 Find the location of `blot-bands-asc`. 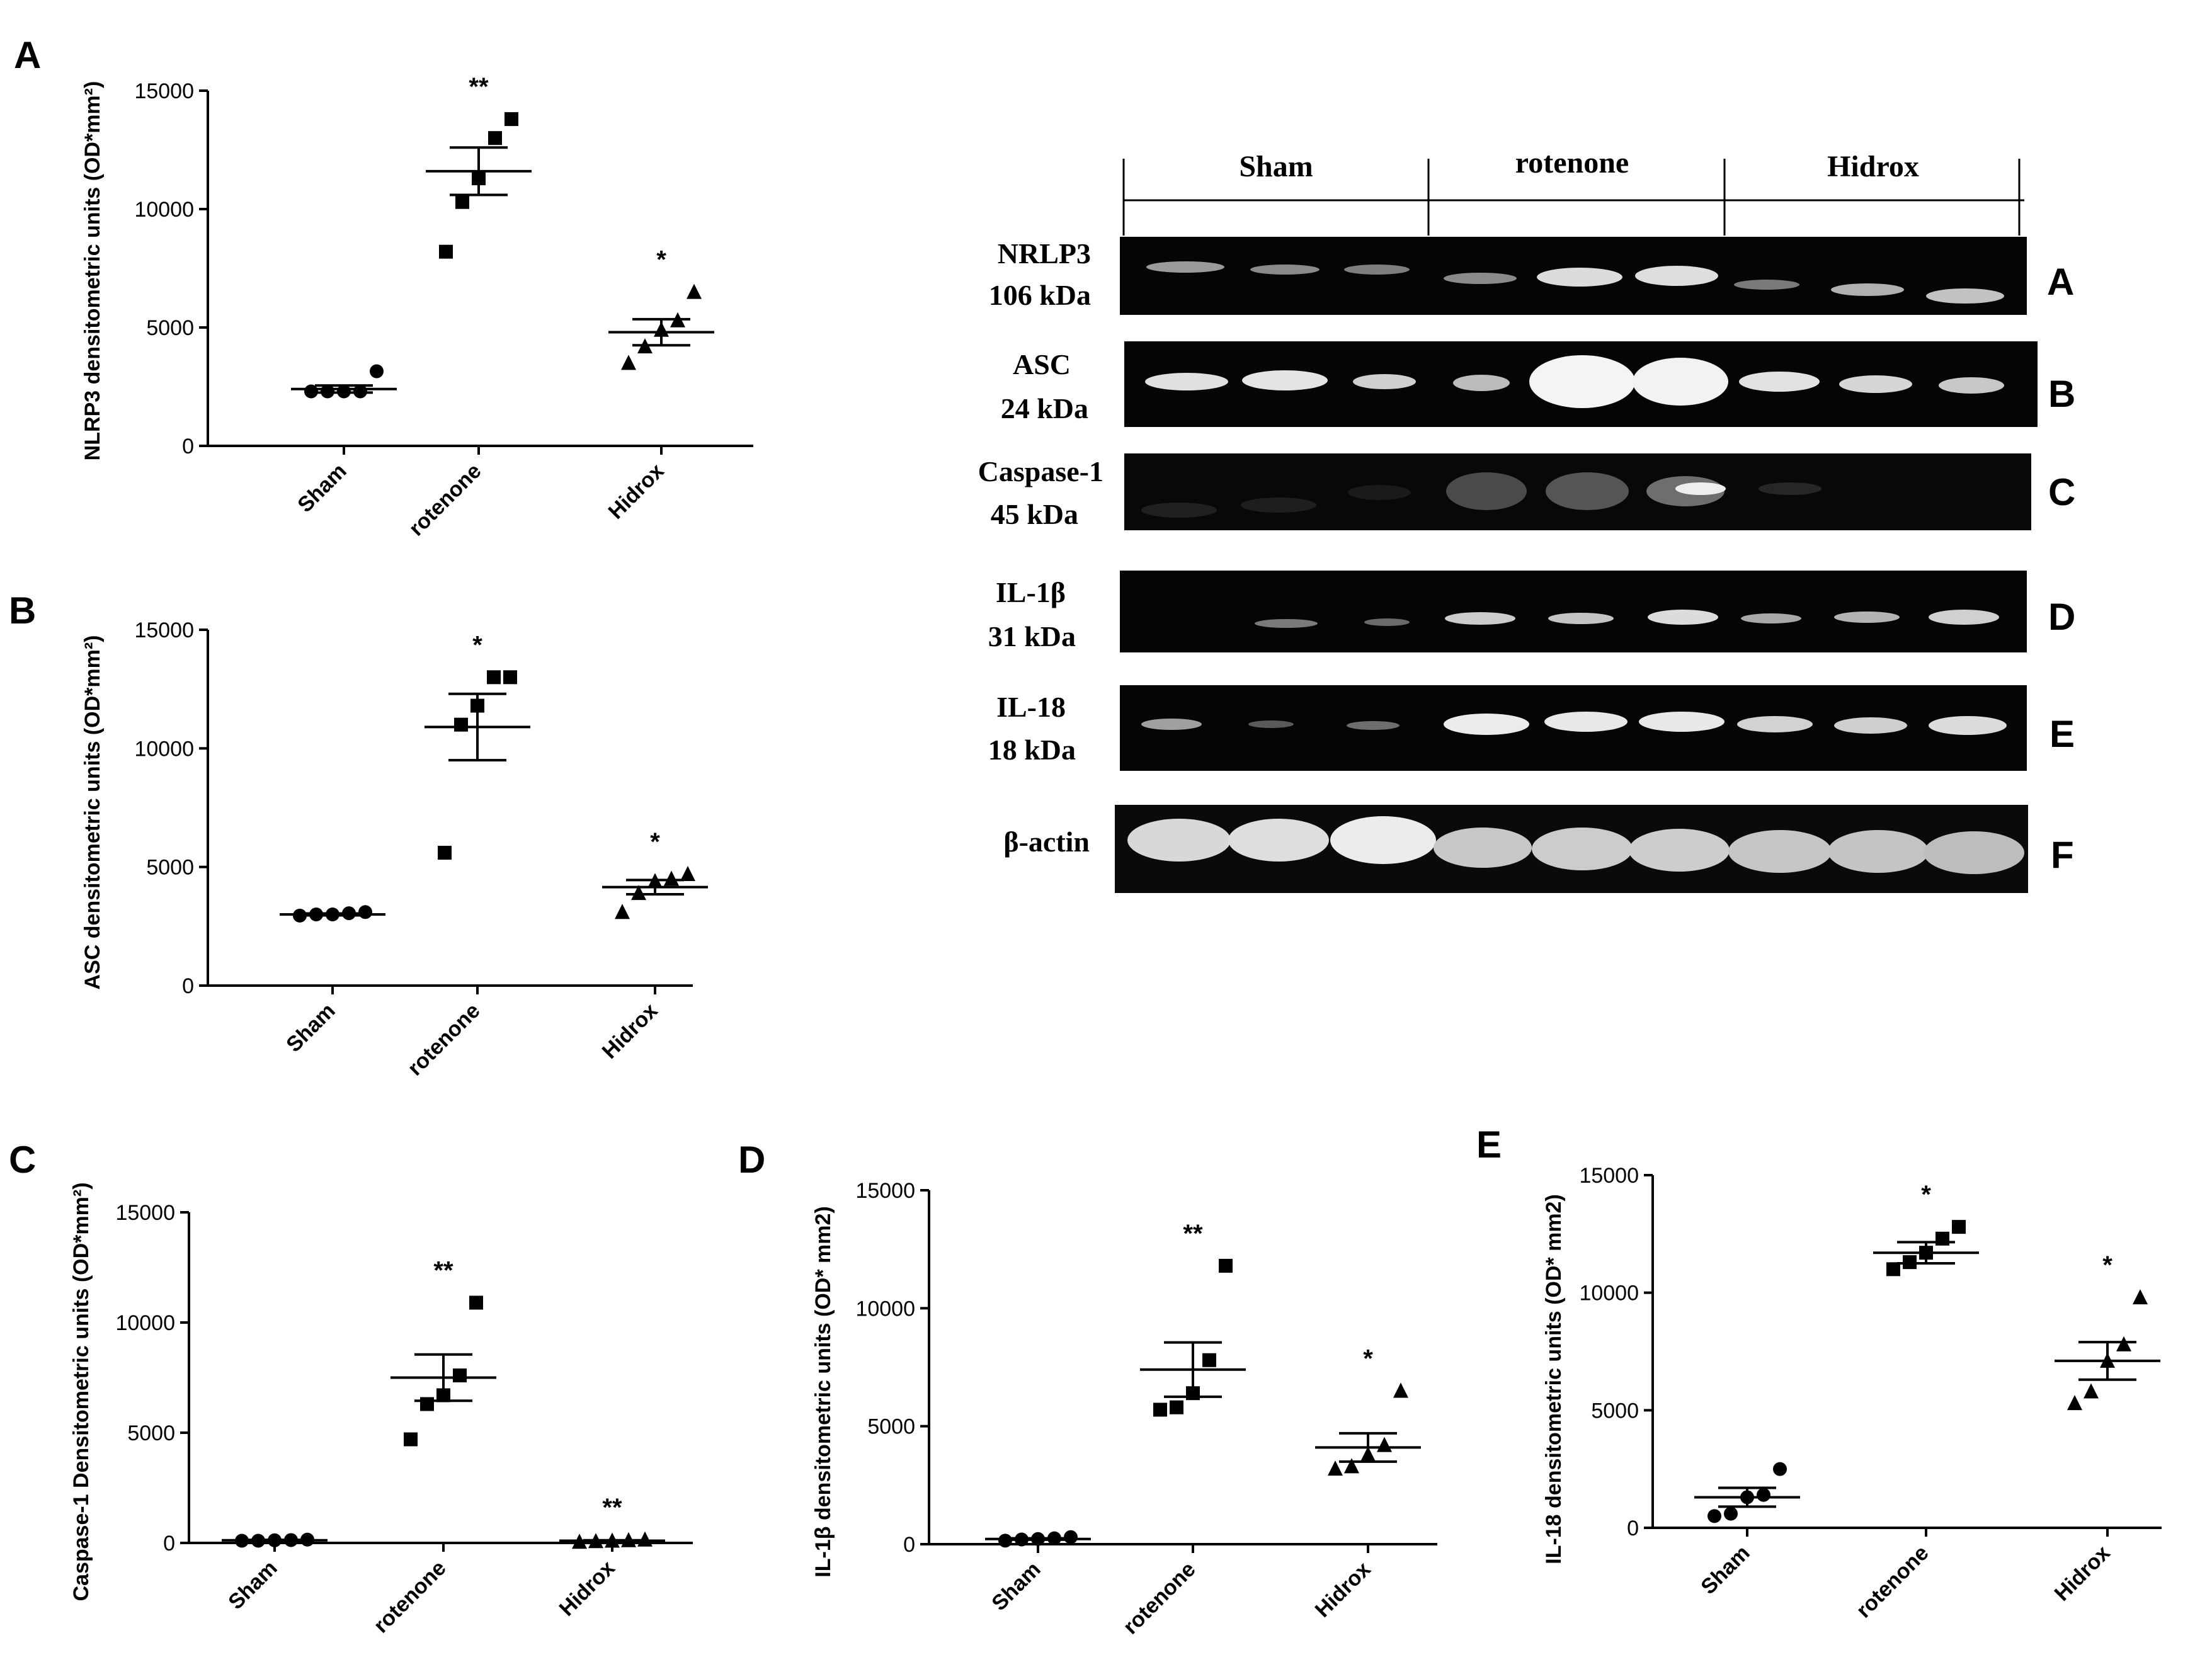

blot-bands-asc is located at coordinates (1574, 381).